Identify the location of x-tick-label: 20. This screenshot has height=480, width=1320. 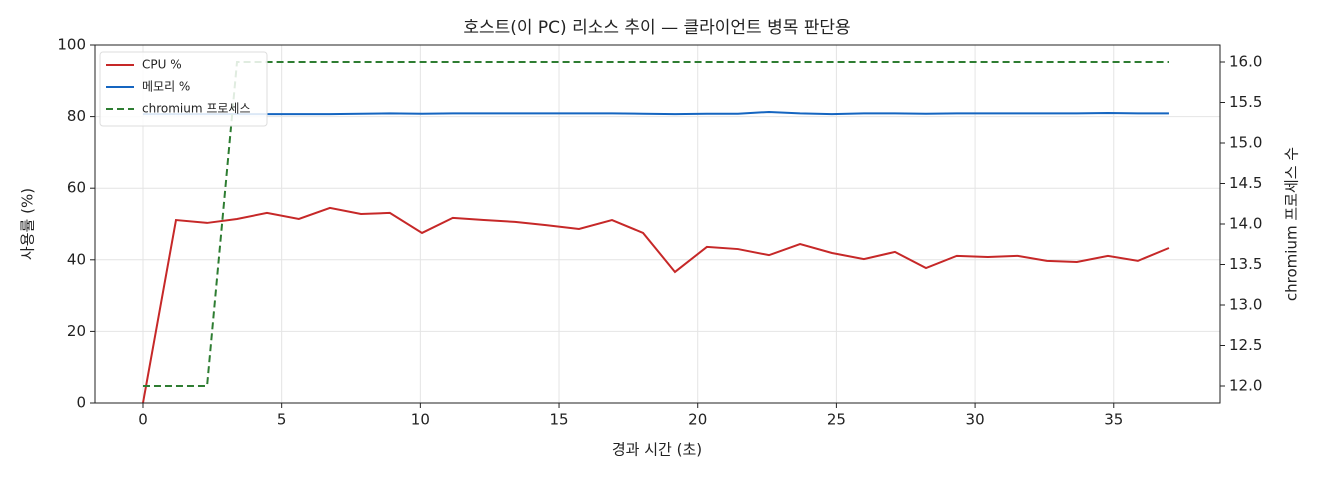
(697, 420).